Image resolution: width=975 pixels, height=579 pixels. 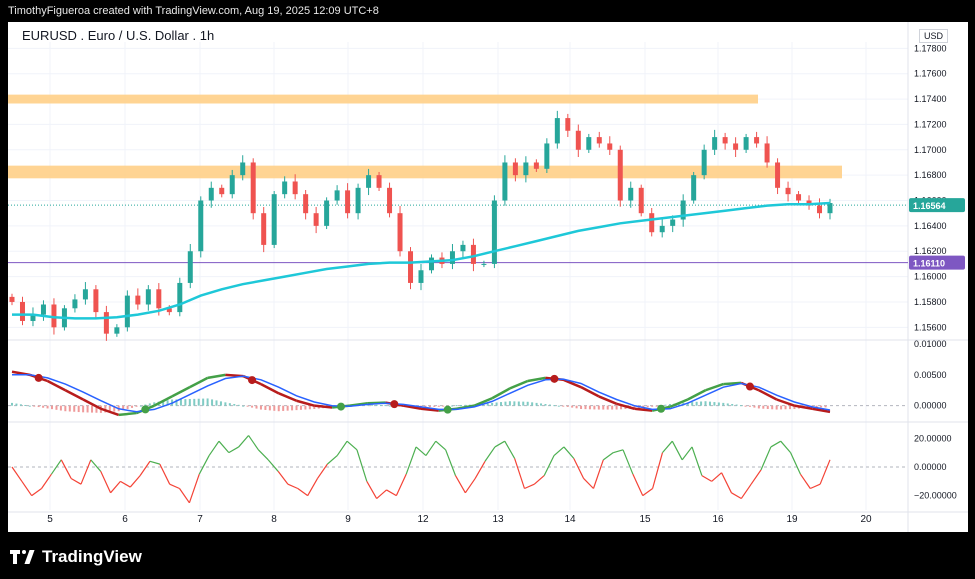 I want to click on time-tick-label: 8, so click(x=274, y=519).